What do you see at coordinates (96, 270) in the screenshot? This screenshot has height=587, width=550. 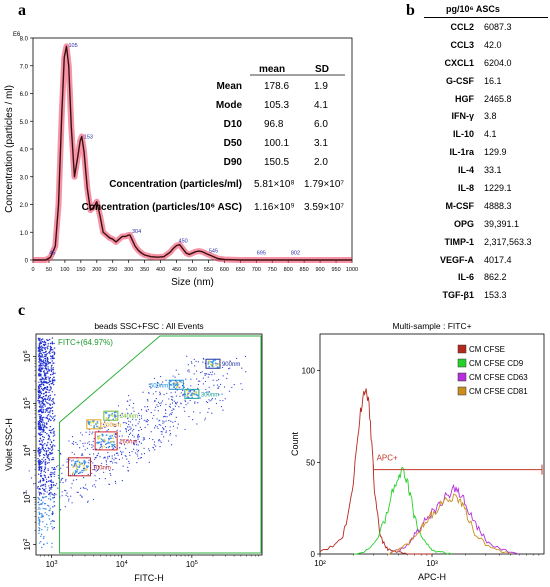 I see `x-tick-label: 200` at bounding box center [96, 270].